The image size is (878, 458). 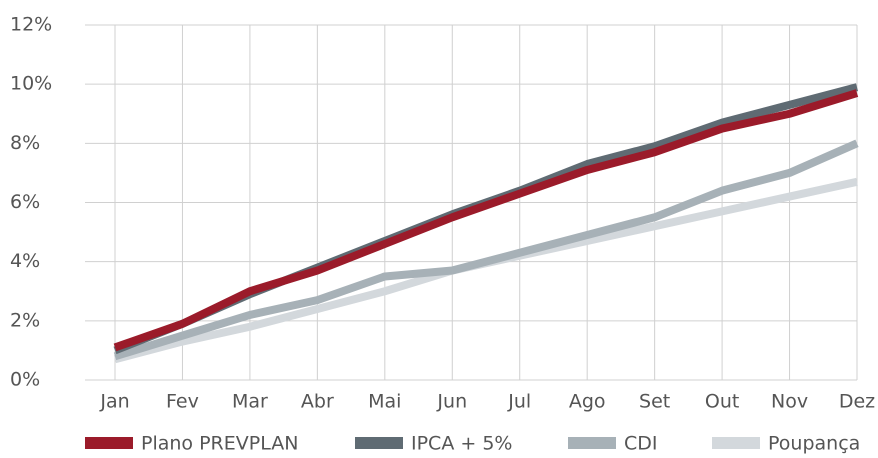 What do you see at coordinates (654, 402) in the screenshot?
I see `x-tick-label: Set` at bounding box center [654, 402].